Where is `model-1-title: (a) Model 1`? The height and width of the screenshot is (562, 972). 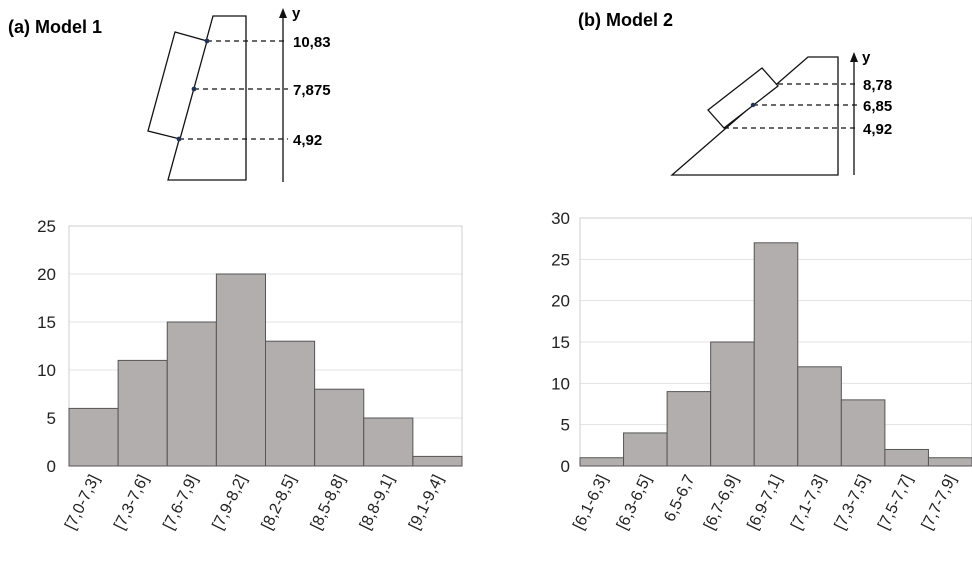
model-1-title: (a) Model 1 is located at coordinates (55, 27).